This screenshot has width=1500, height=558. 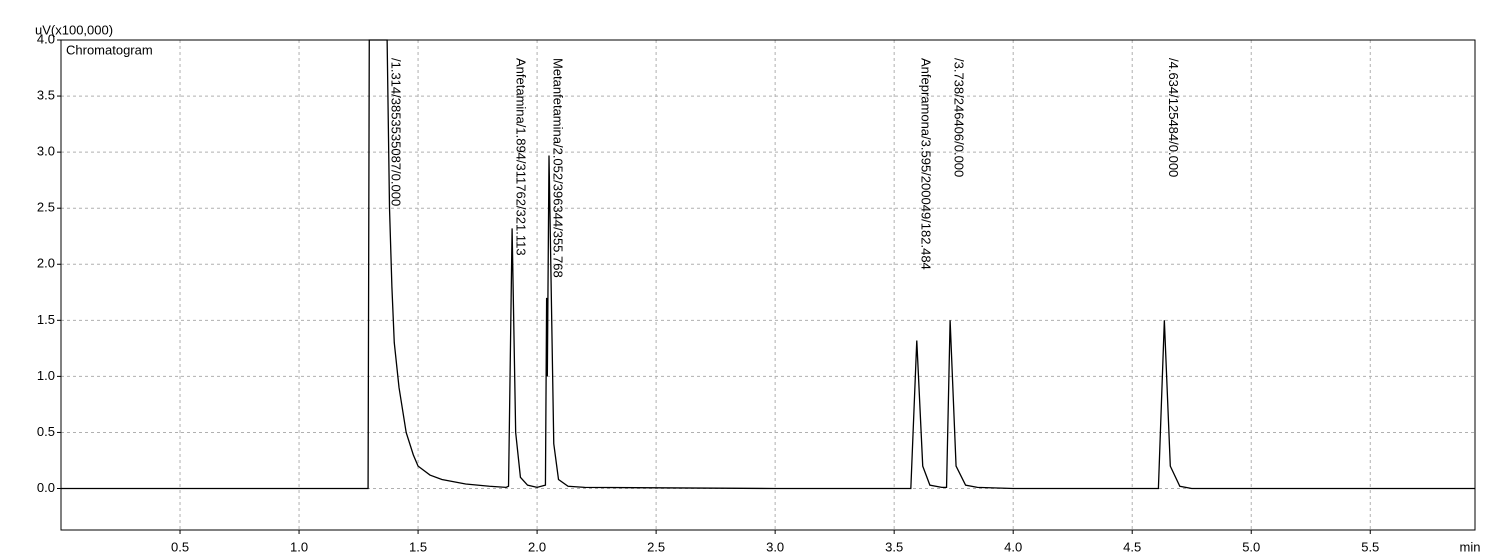 What do you see at coordinates (299, 546) in the screenshot?
I see `x-tick-label: 1.0` at bounding box center [299, 546].